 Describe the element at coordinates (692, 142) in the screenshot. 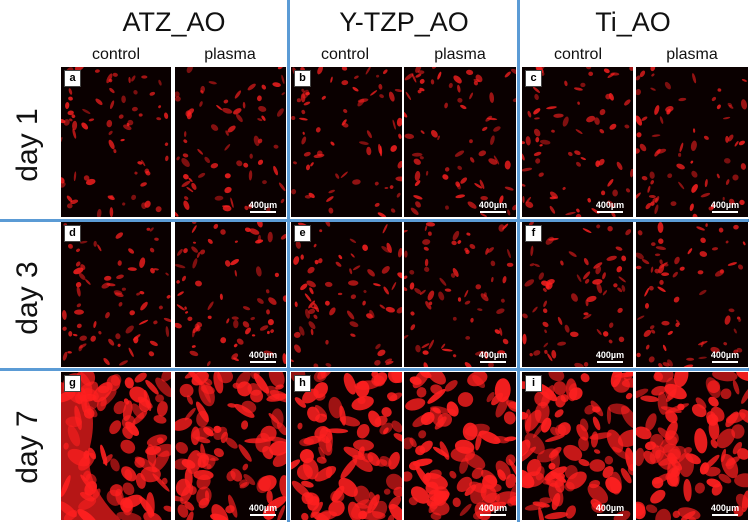

I see `micrograph-ti-plasma-day-1: 400µm` at that location.